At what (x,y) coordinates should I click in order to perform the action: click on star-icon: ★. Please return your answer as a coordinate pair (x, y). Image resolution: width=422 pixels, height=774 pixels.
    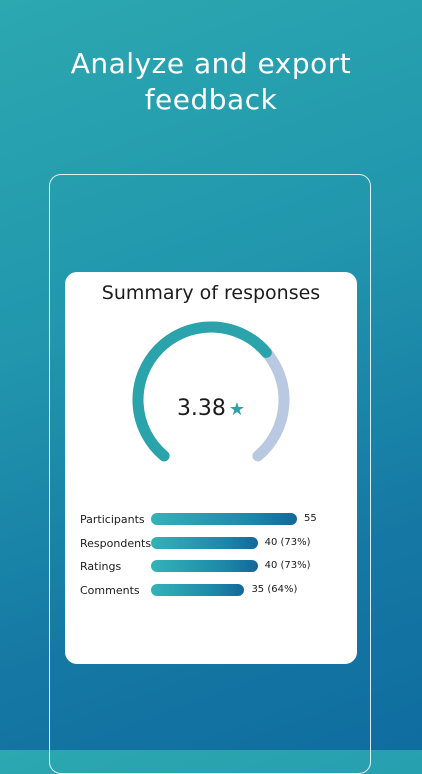
    Looking at the image, I should click on (237, 409).